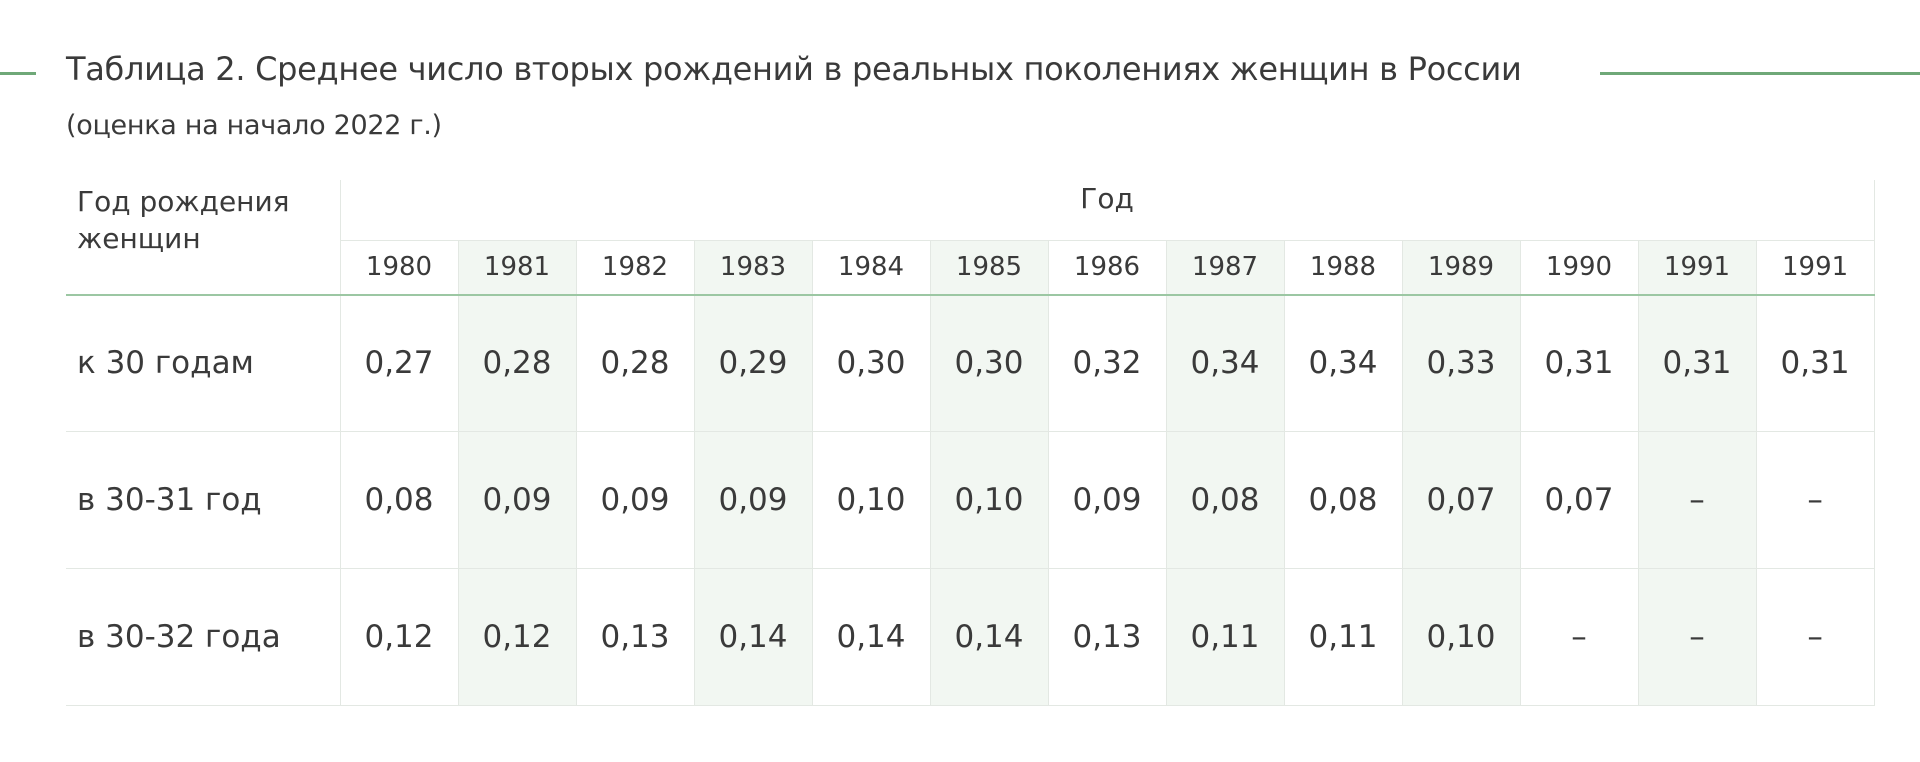 This screenshot has width=1920, height=762. I want to click on title-decor-line-left, so click(18, 73).